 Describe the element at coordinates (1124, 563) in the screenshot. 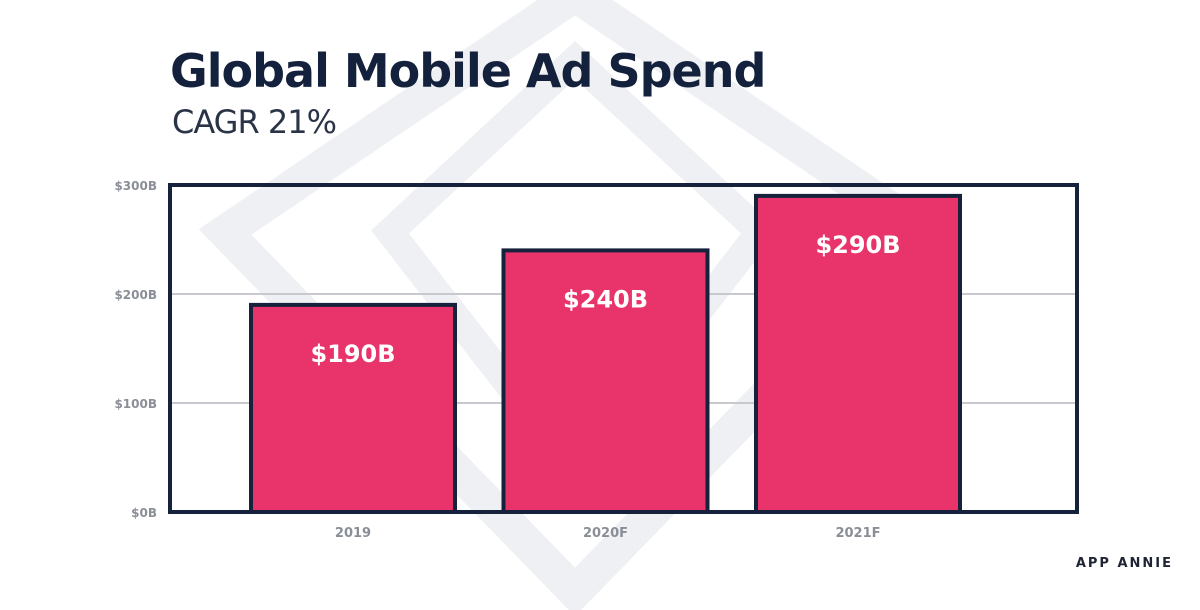

I see `brand-logo-text: APP ANNIE` at that location.